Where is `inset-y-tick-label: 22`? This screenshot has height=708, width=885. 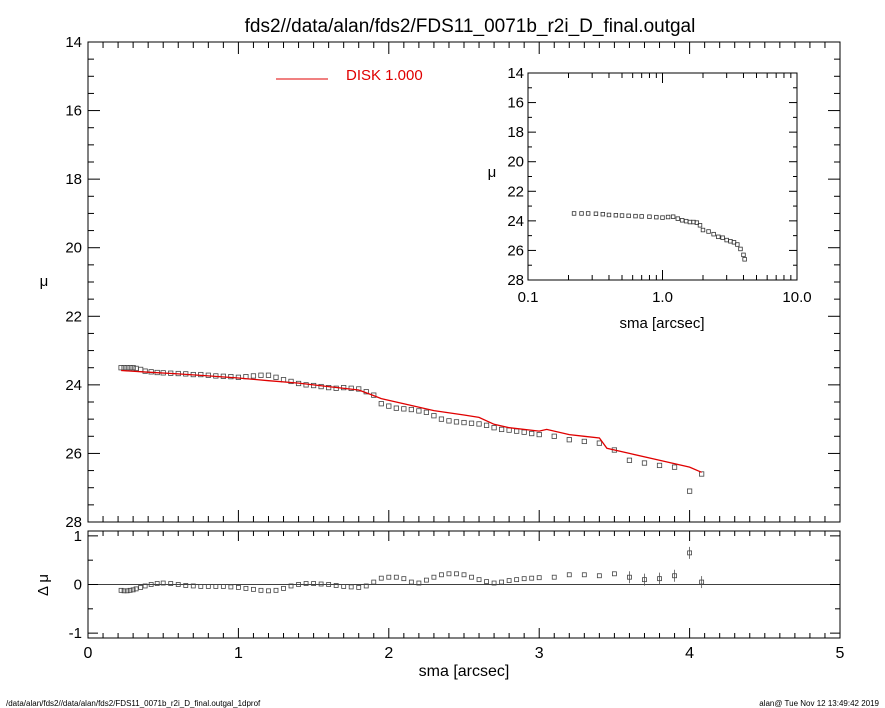 inset-y-tick-label: 22 is located at coordinates (515, 191).